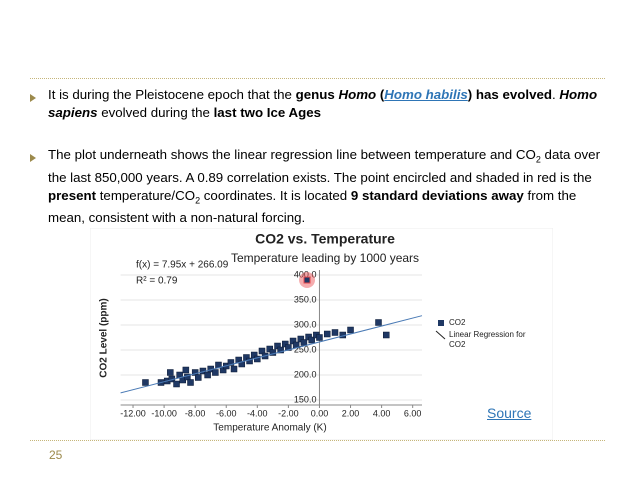  Describe the element at coordinates (305, 274) in the screenshot. I see `y-tick-label: 400.0` at that location.